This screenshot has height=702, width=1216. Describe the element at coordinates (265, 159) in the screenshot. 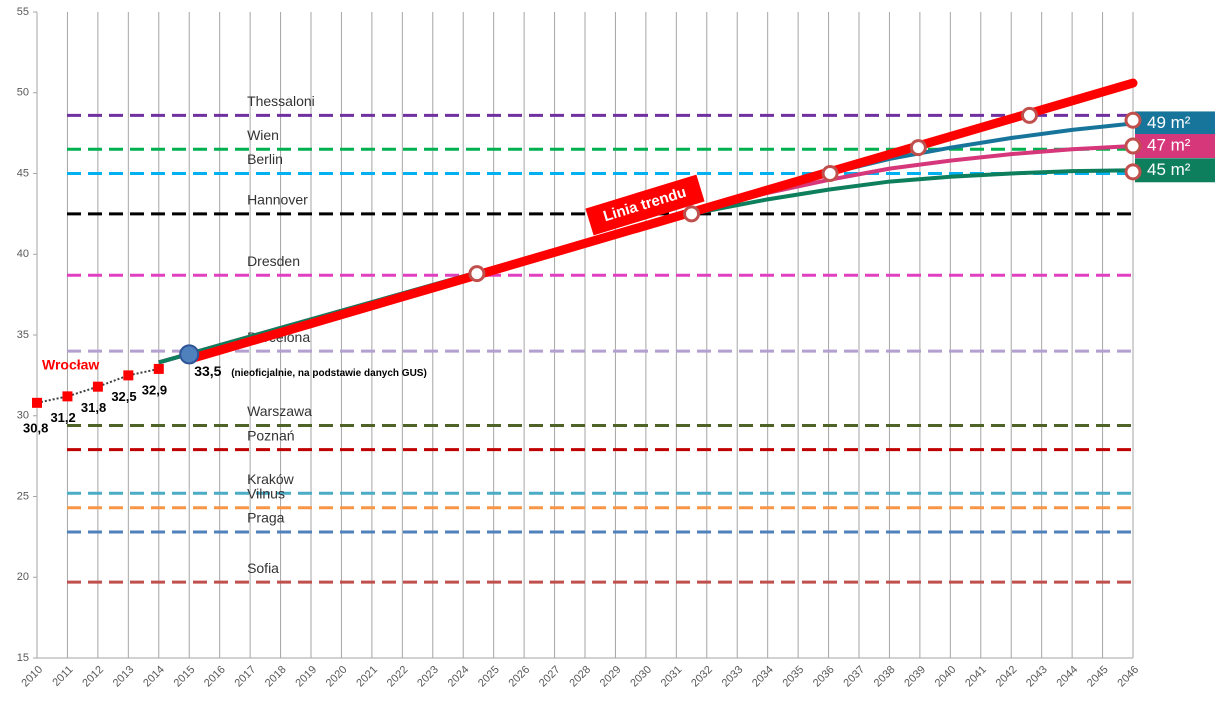

I see `reference-label: Berlin` at that location.